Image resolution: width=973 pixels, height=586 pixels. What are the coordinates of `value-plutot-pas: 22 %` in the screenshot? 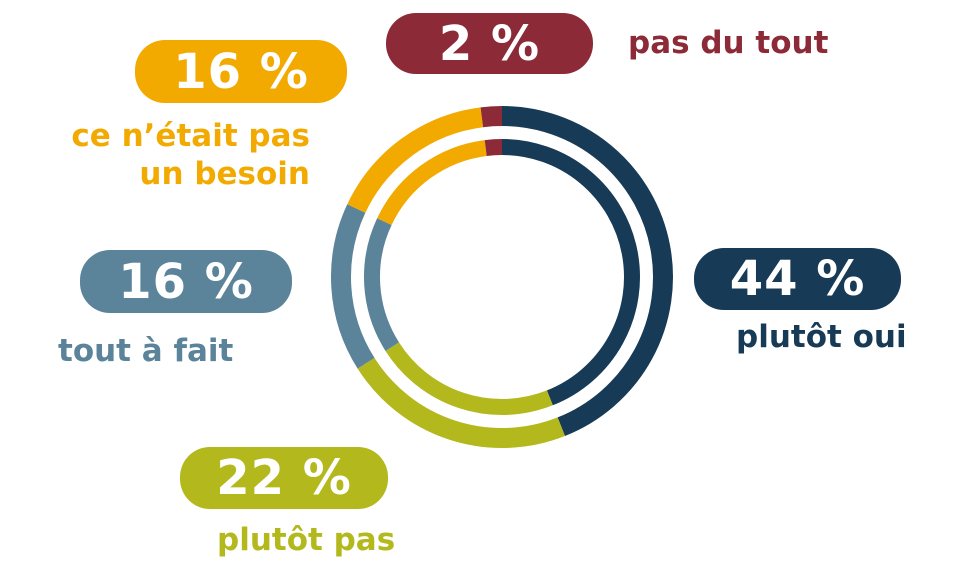 It's located at (284, 478).